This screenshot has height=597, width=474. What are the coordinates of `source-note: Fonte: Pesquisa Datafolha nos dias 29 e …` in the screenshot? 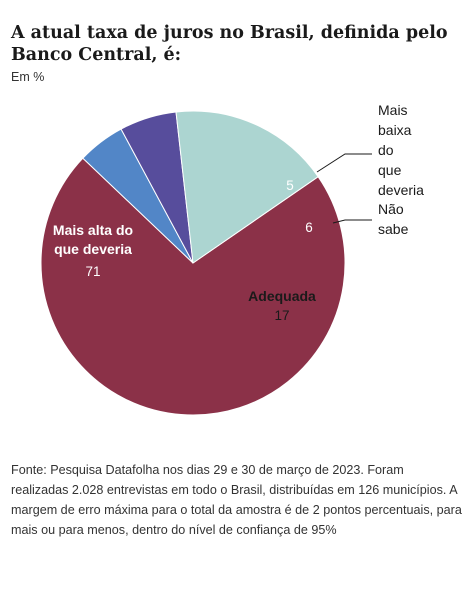 It's located at (236, 500).